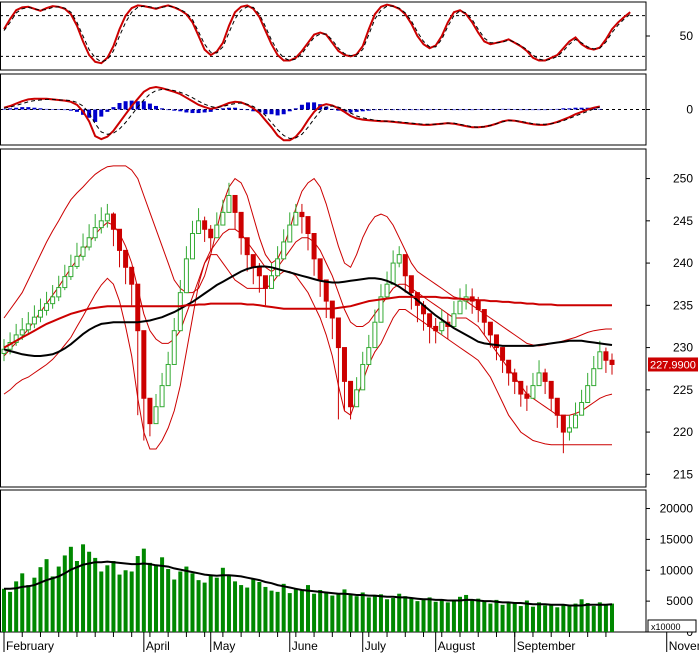 Image resolution: width=699 pixels, height=659 pixels. Describe the element at coordinates (684, 646) in the screenshot. I see `month-label: November` at that location.